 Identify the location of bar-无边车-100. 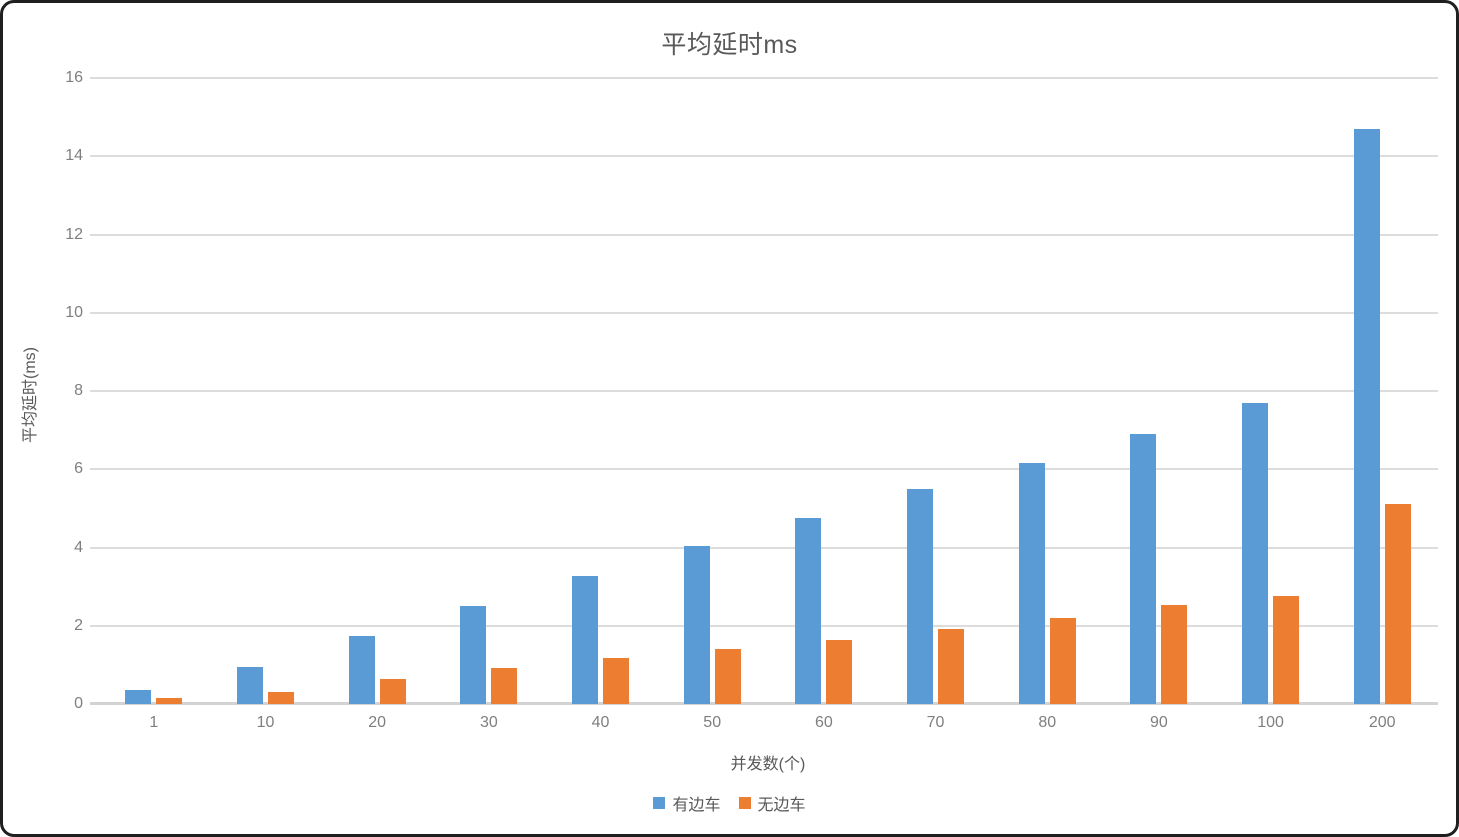
(1286, 650).